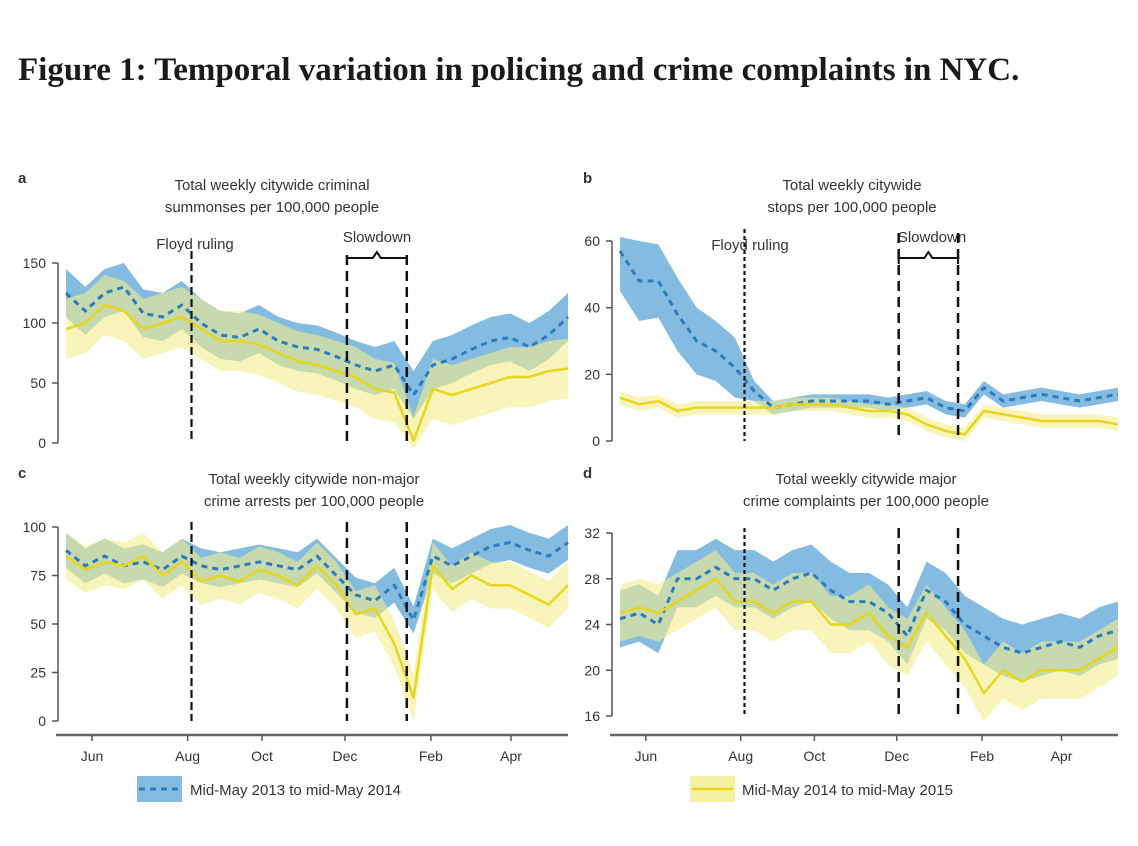 This screenshot has width=1138, height=846. I want to click on panel-letter: b, so click(587, 178).